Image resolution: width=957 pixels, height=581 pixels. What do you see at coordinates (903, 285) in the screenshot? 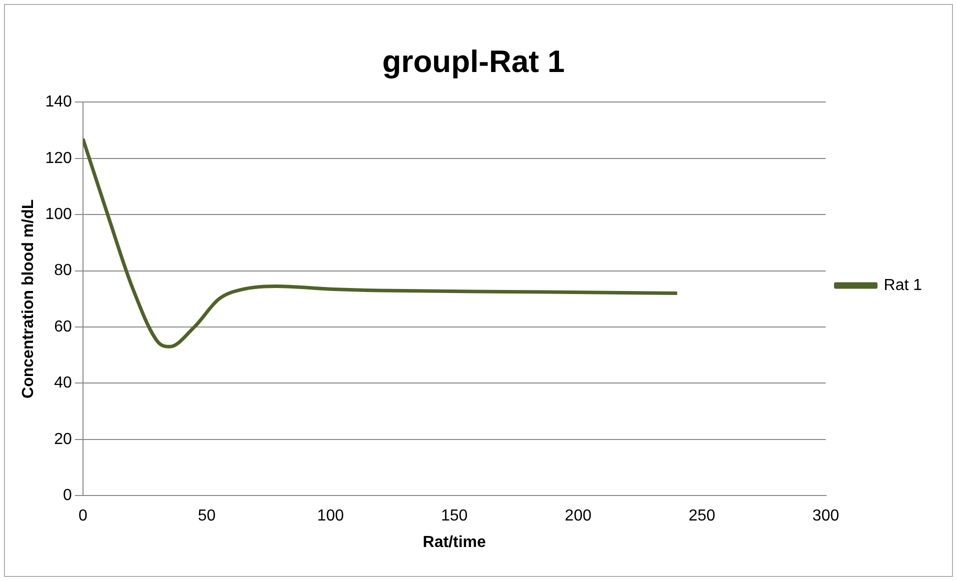
I see `legend-label: Rat 1` at bounding box center [903, 285].